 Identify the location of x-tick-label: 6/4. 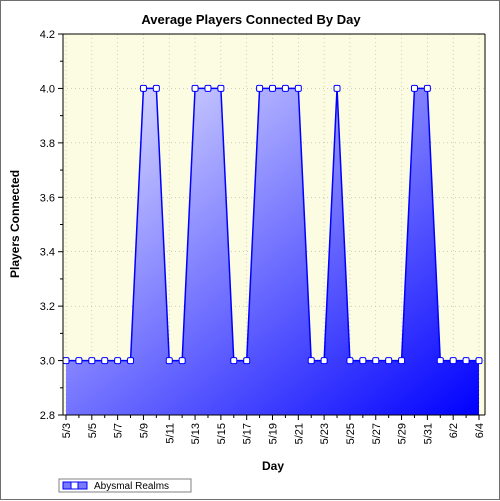
(480, 430).